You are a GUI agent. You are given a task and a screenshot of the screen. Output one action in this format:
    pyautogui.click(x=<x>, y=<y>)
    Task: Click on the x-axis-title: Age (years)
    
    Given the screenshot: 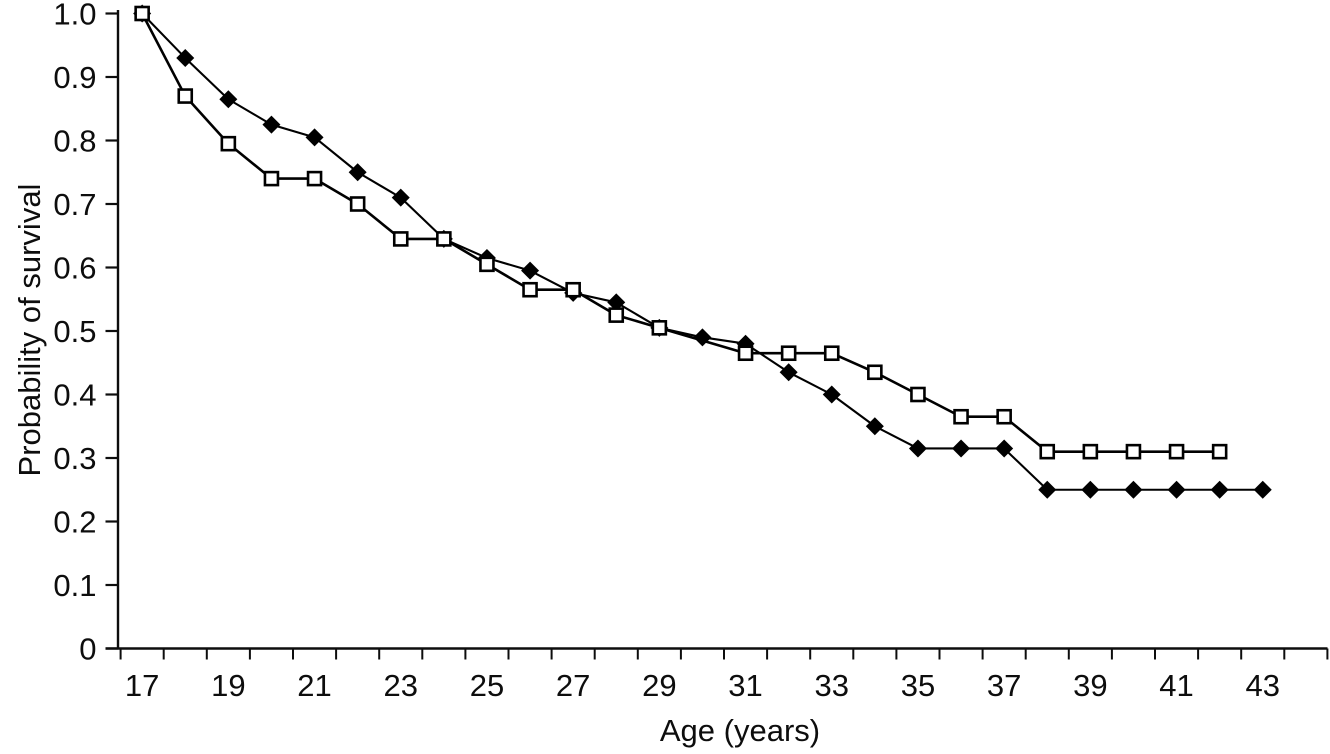 What is the action you would take?
    pyautogui.click(x=740, y=730)
    